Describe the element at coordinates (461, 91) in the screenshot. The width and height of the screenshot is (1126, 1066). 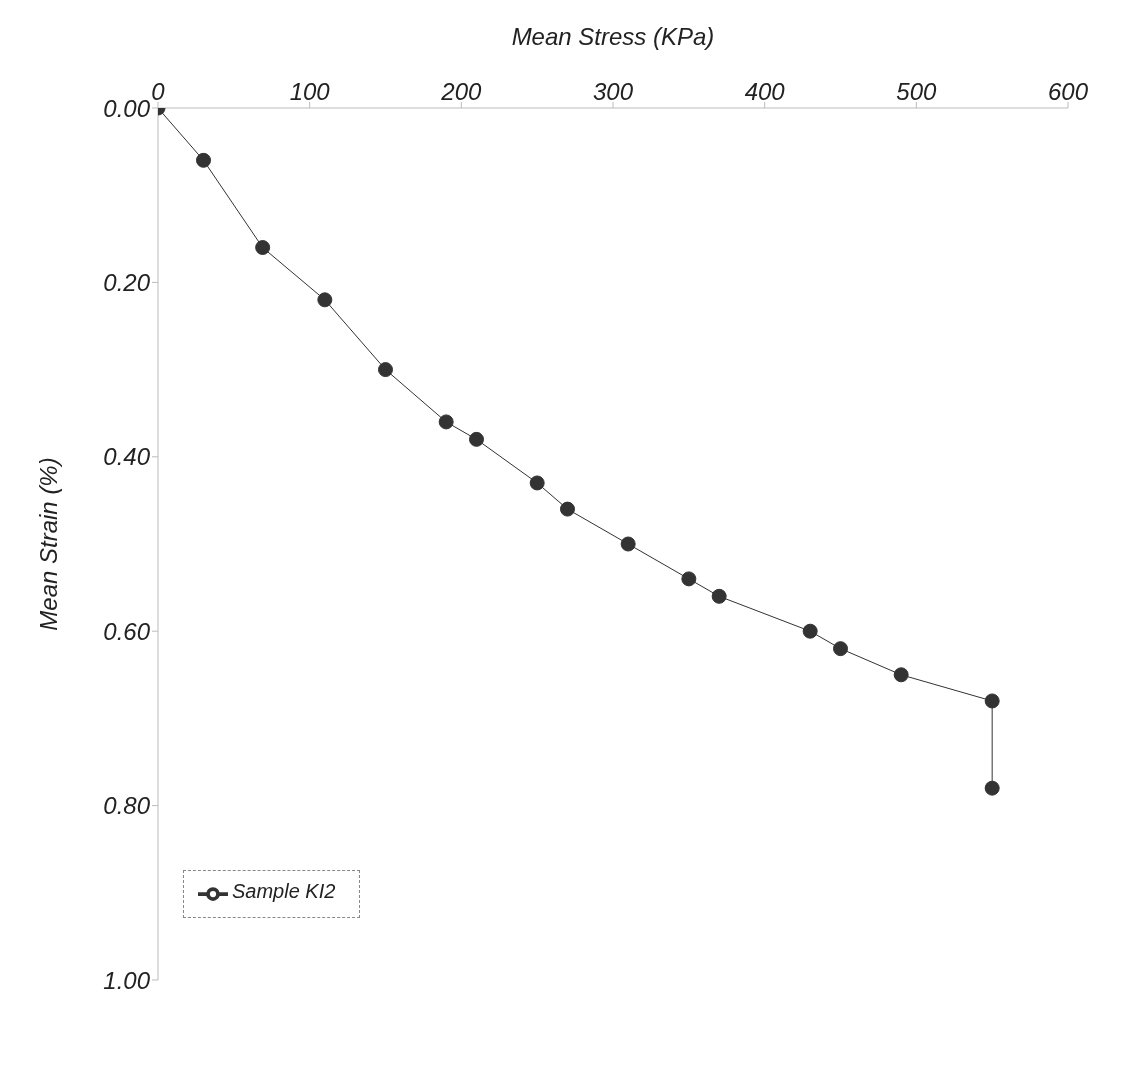
I see `x-tick-label: 200` at that location.